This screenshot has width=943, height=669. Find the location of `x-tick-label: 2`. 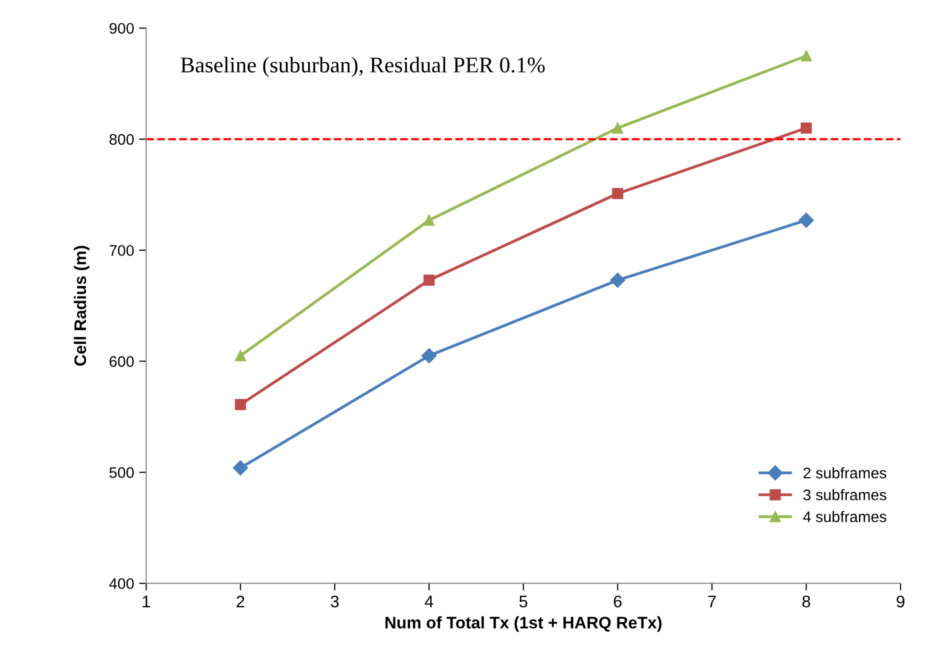

x-tick-label: 2 is located at coordinates (240, 602).